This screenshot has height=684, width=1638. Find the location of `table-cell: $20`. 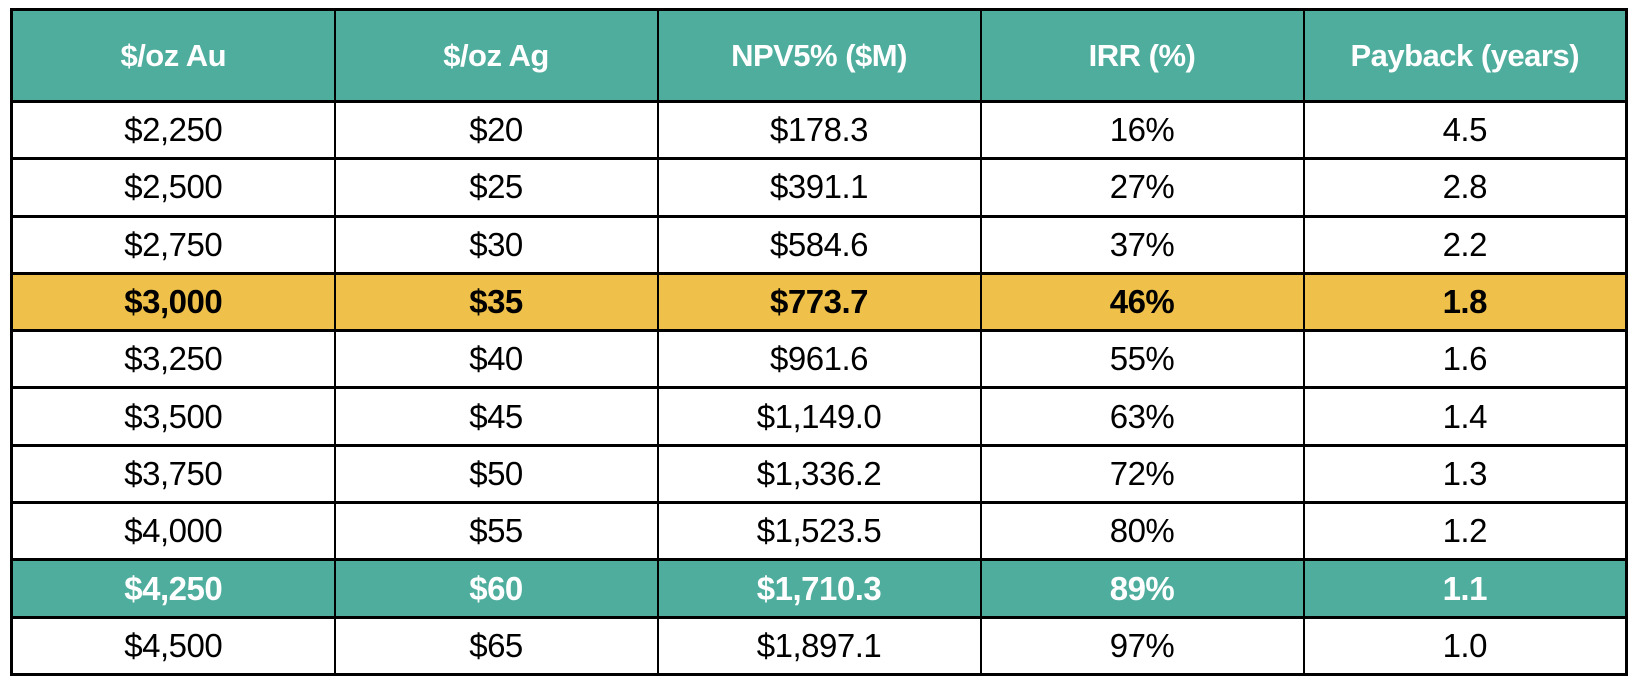

table-cell: $20 is located at coordinates (496, 130).